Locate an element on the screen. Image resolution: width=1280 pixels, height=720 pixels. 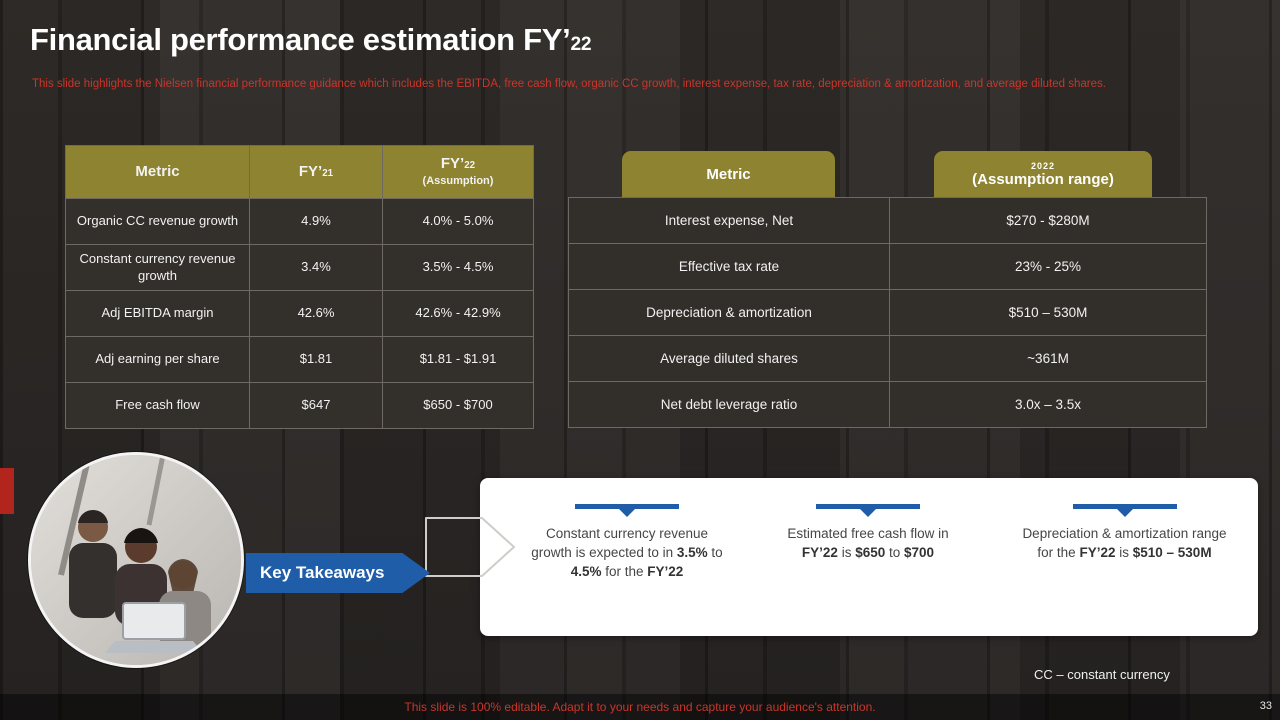
col-header-fy21: FY’21 is located at coordinates (316, 172).